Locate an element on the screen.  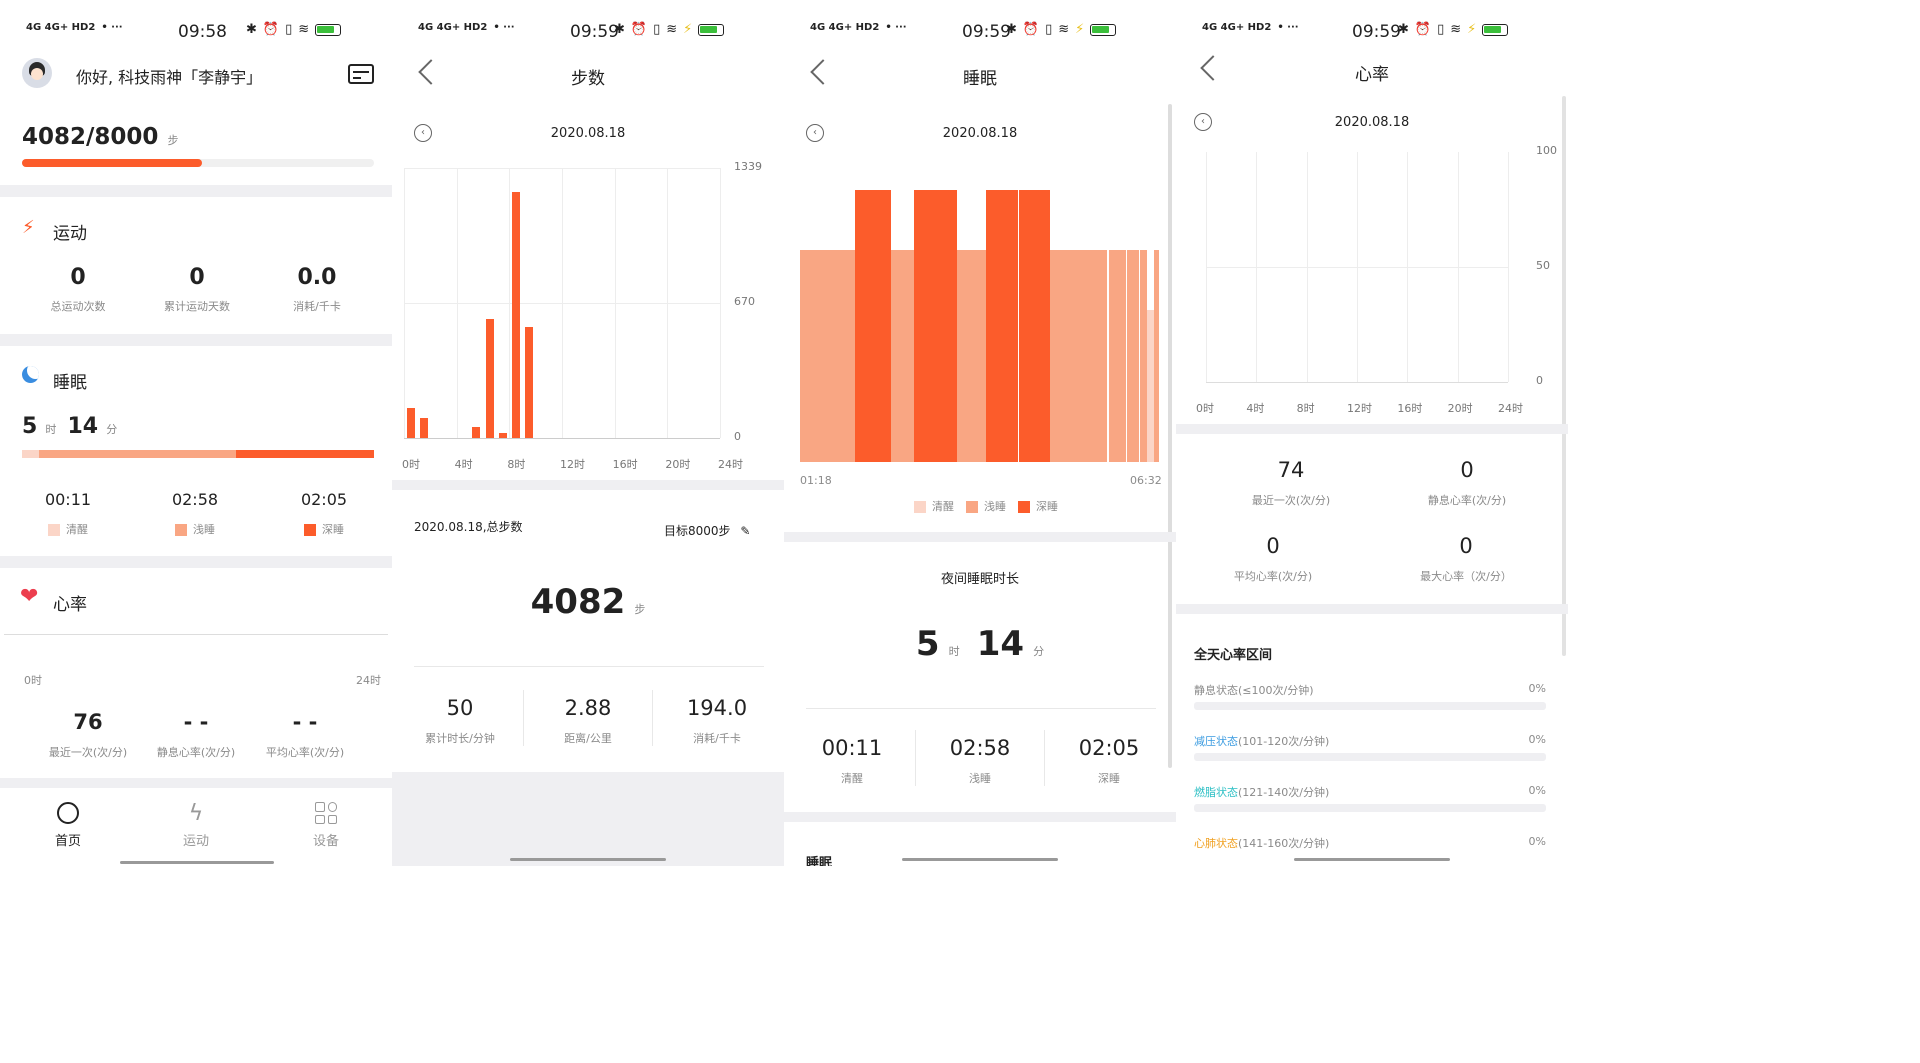
goal-button: 目标8000步 ✎ is located at coordinates (707, 530).